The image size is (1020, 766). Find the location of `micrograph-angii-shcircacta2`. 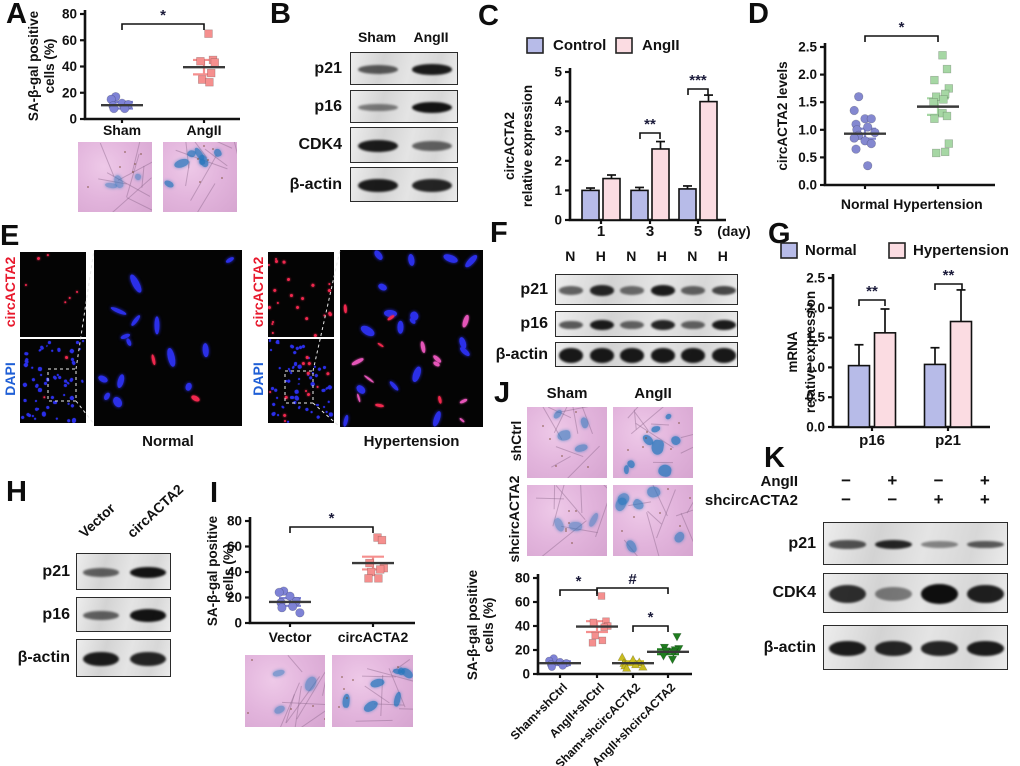

micrograph-angii-shcircacta2 is located at coordinates (653, 520).